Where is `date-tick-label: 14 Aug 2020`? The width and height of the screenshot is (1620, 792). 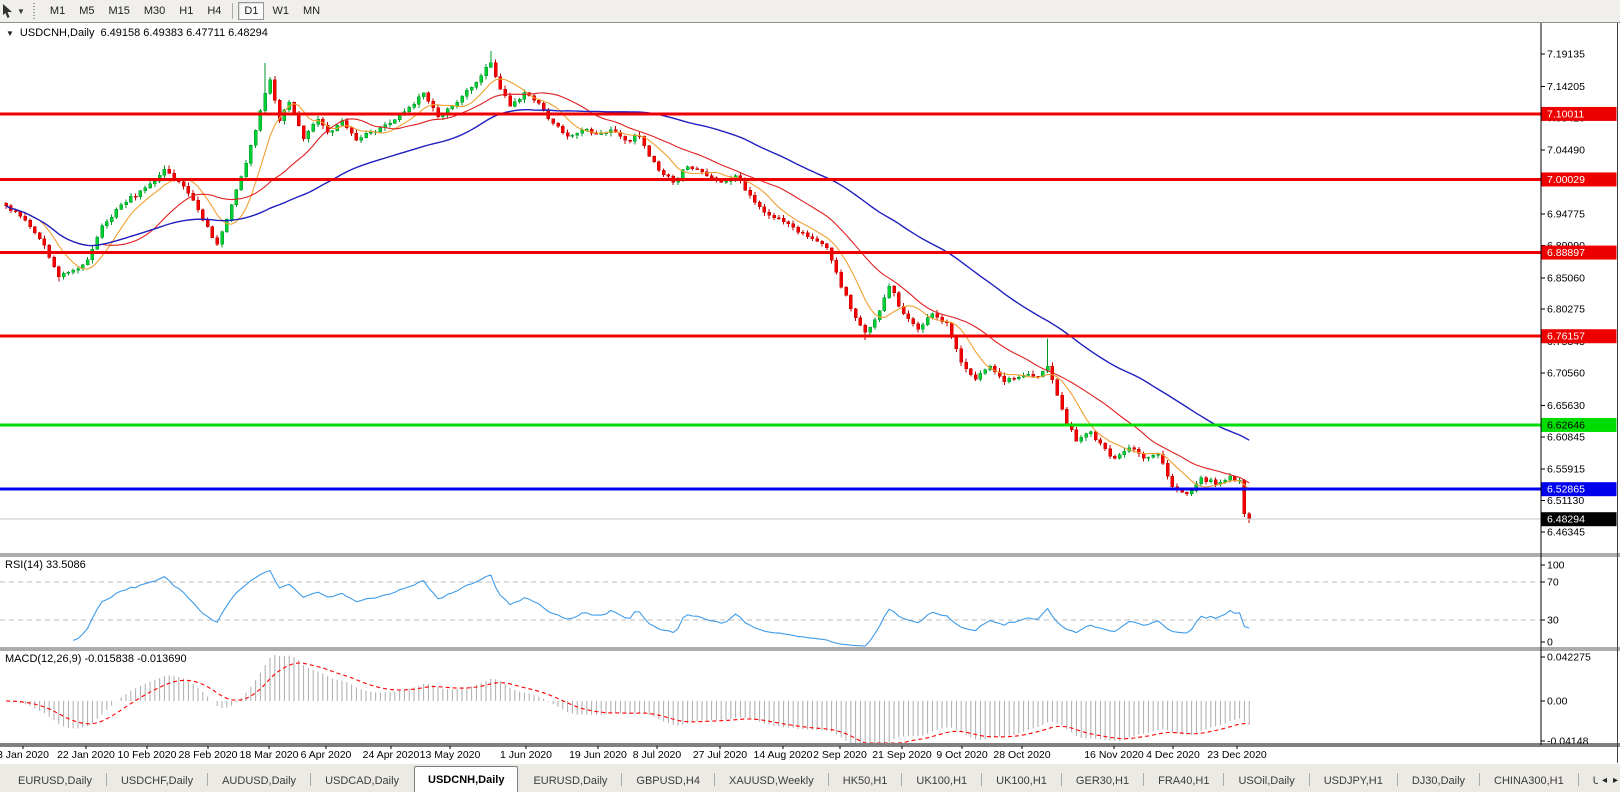
date-tick-label: 14 Aug 2020 is located at coordinates (783, 755).